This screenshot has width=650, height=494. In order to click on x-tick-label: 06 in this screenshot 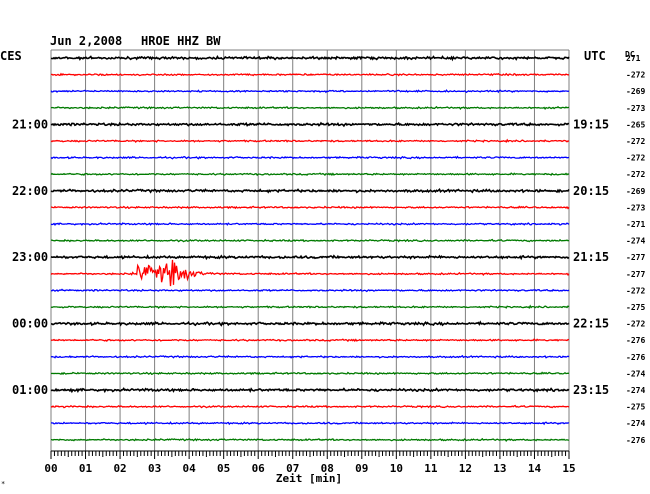, I will do `click(259, 468)`.